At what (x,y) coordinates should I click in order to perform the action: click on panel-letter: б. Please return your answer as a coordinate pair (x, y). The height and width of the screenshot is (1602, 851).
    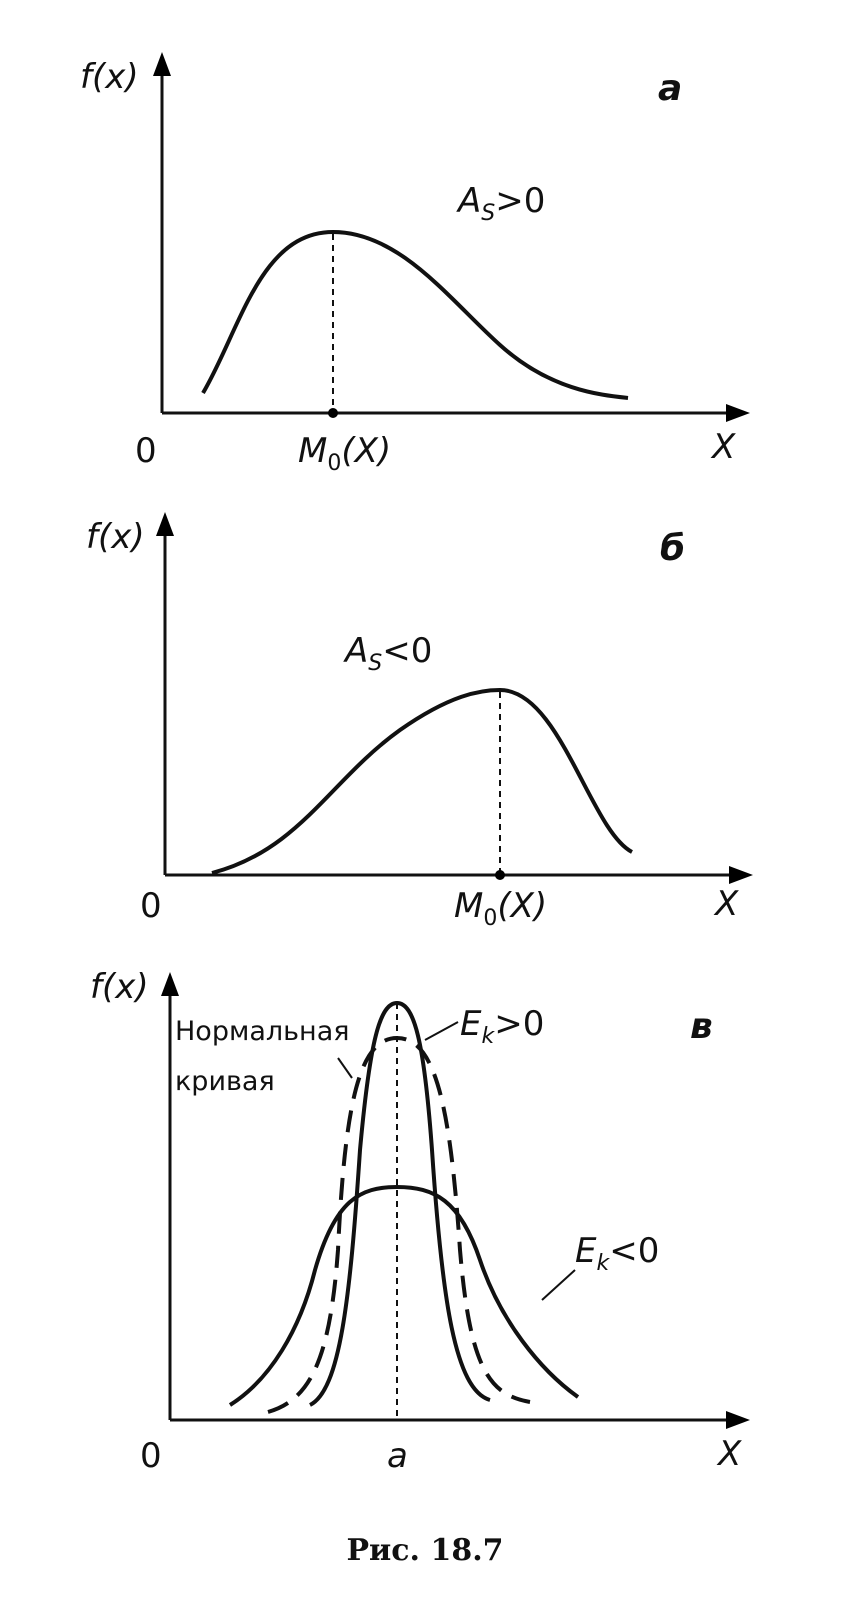
    Looking at the image, I should click on (672, 548).